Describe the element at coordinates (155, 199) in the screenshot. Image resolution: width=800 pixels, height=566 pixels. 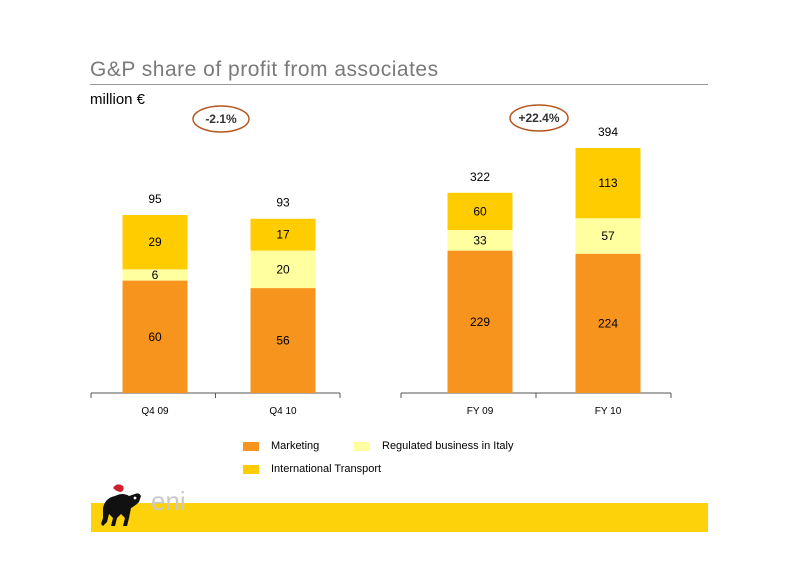
I see `total-label: 95` at that location.